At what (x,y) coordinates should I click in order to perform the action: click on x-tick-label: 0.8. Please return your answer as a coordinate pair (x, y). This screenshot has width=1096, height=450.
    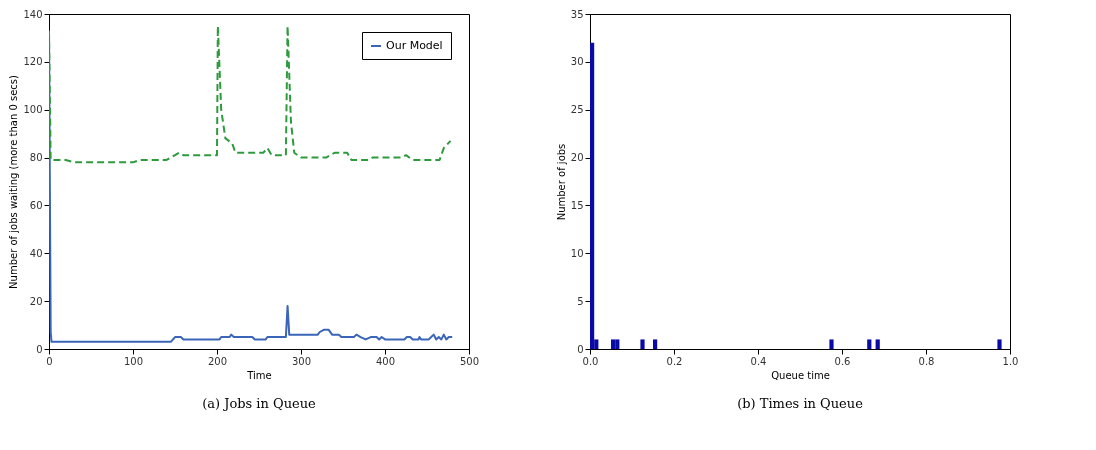
    Looking at the image, I should click on (926, 361).